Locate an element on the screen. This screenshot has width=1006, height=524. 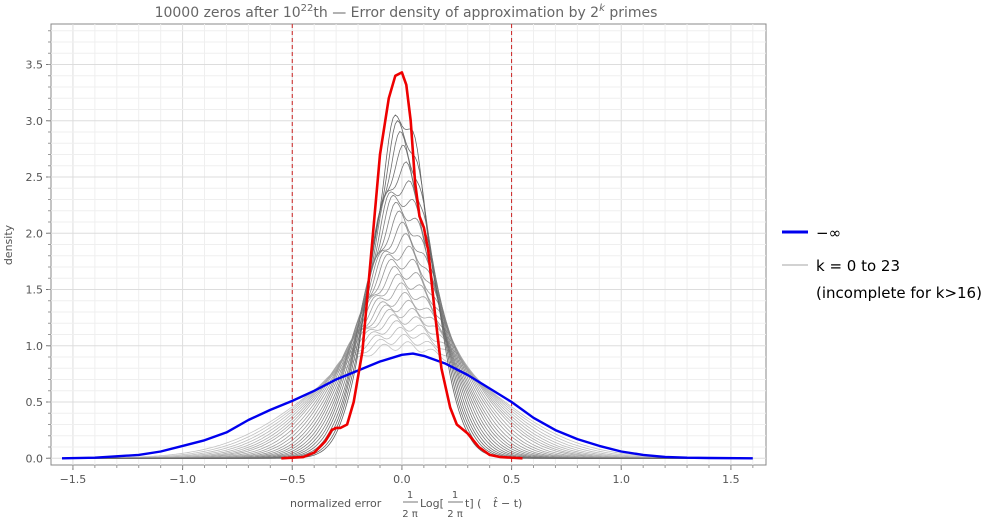
x-tick-label: −0.5 is located at coordinates (292, 479).